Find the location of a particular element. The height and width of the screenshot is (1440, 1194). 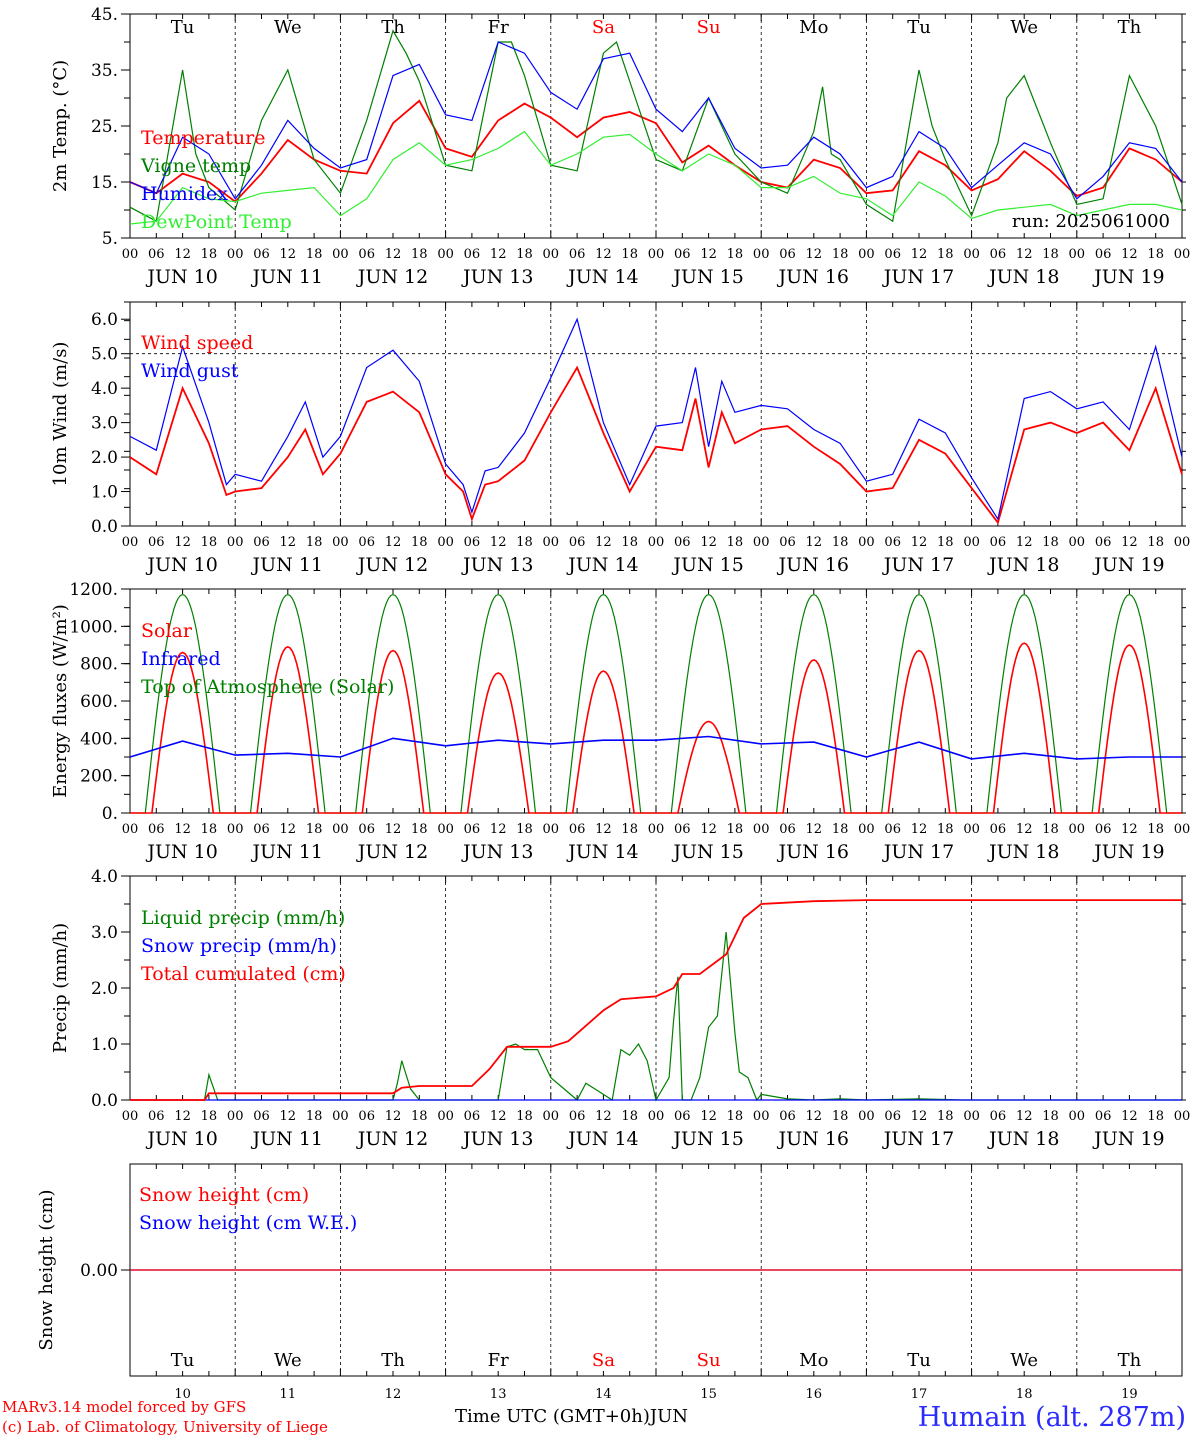

y-axis-label: Snow height (cm) is located at coordinates (46, 1269).